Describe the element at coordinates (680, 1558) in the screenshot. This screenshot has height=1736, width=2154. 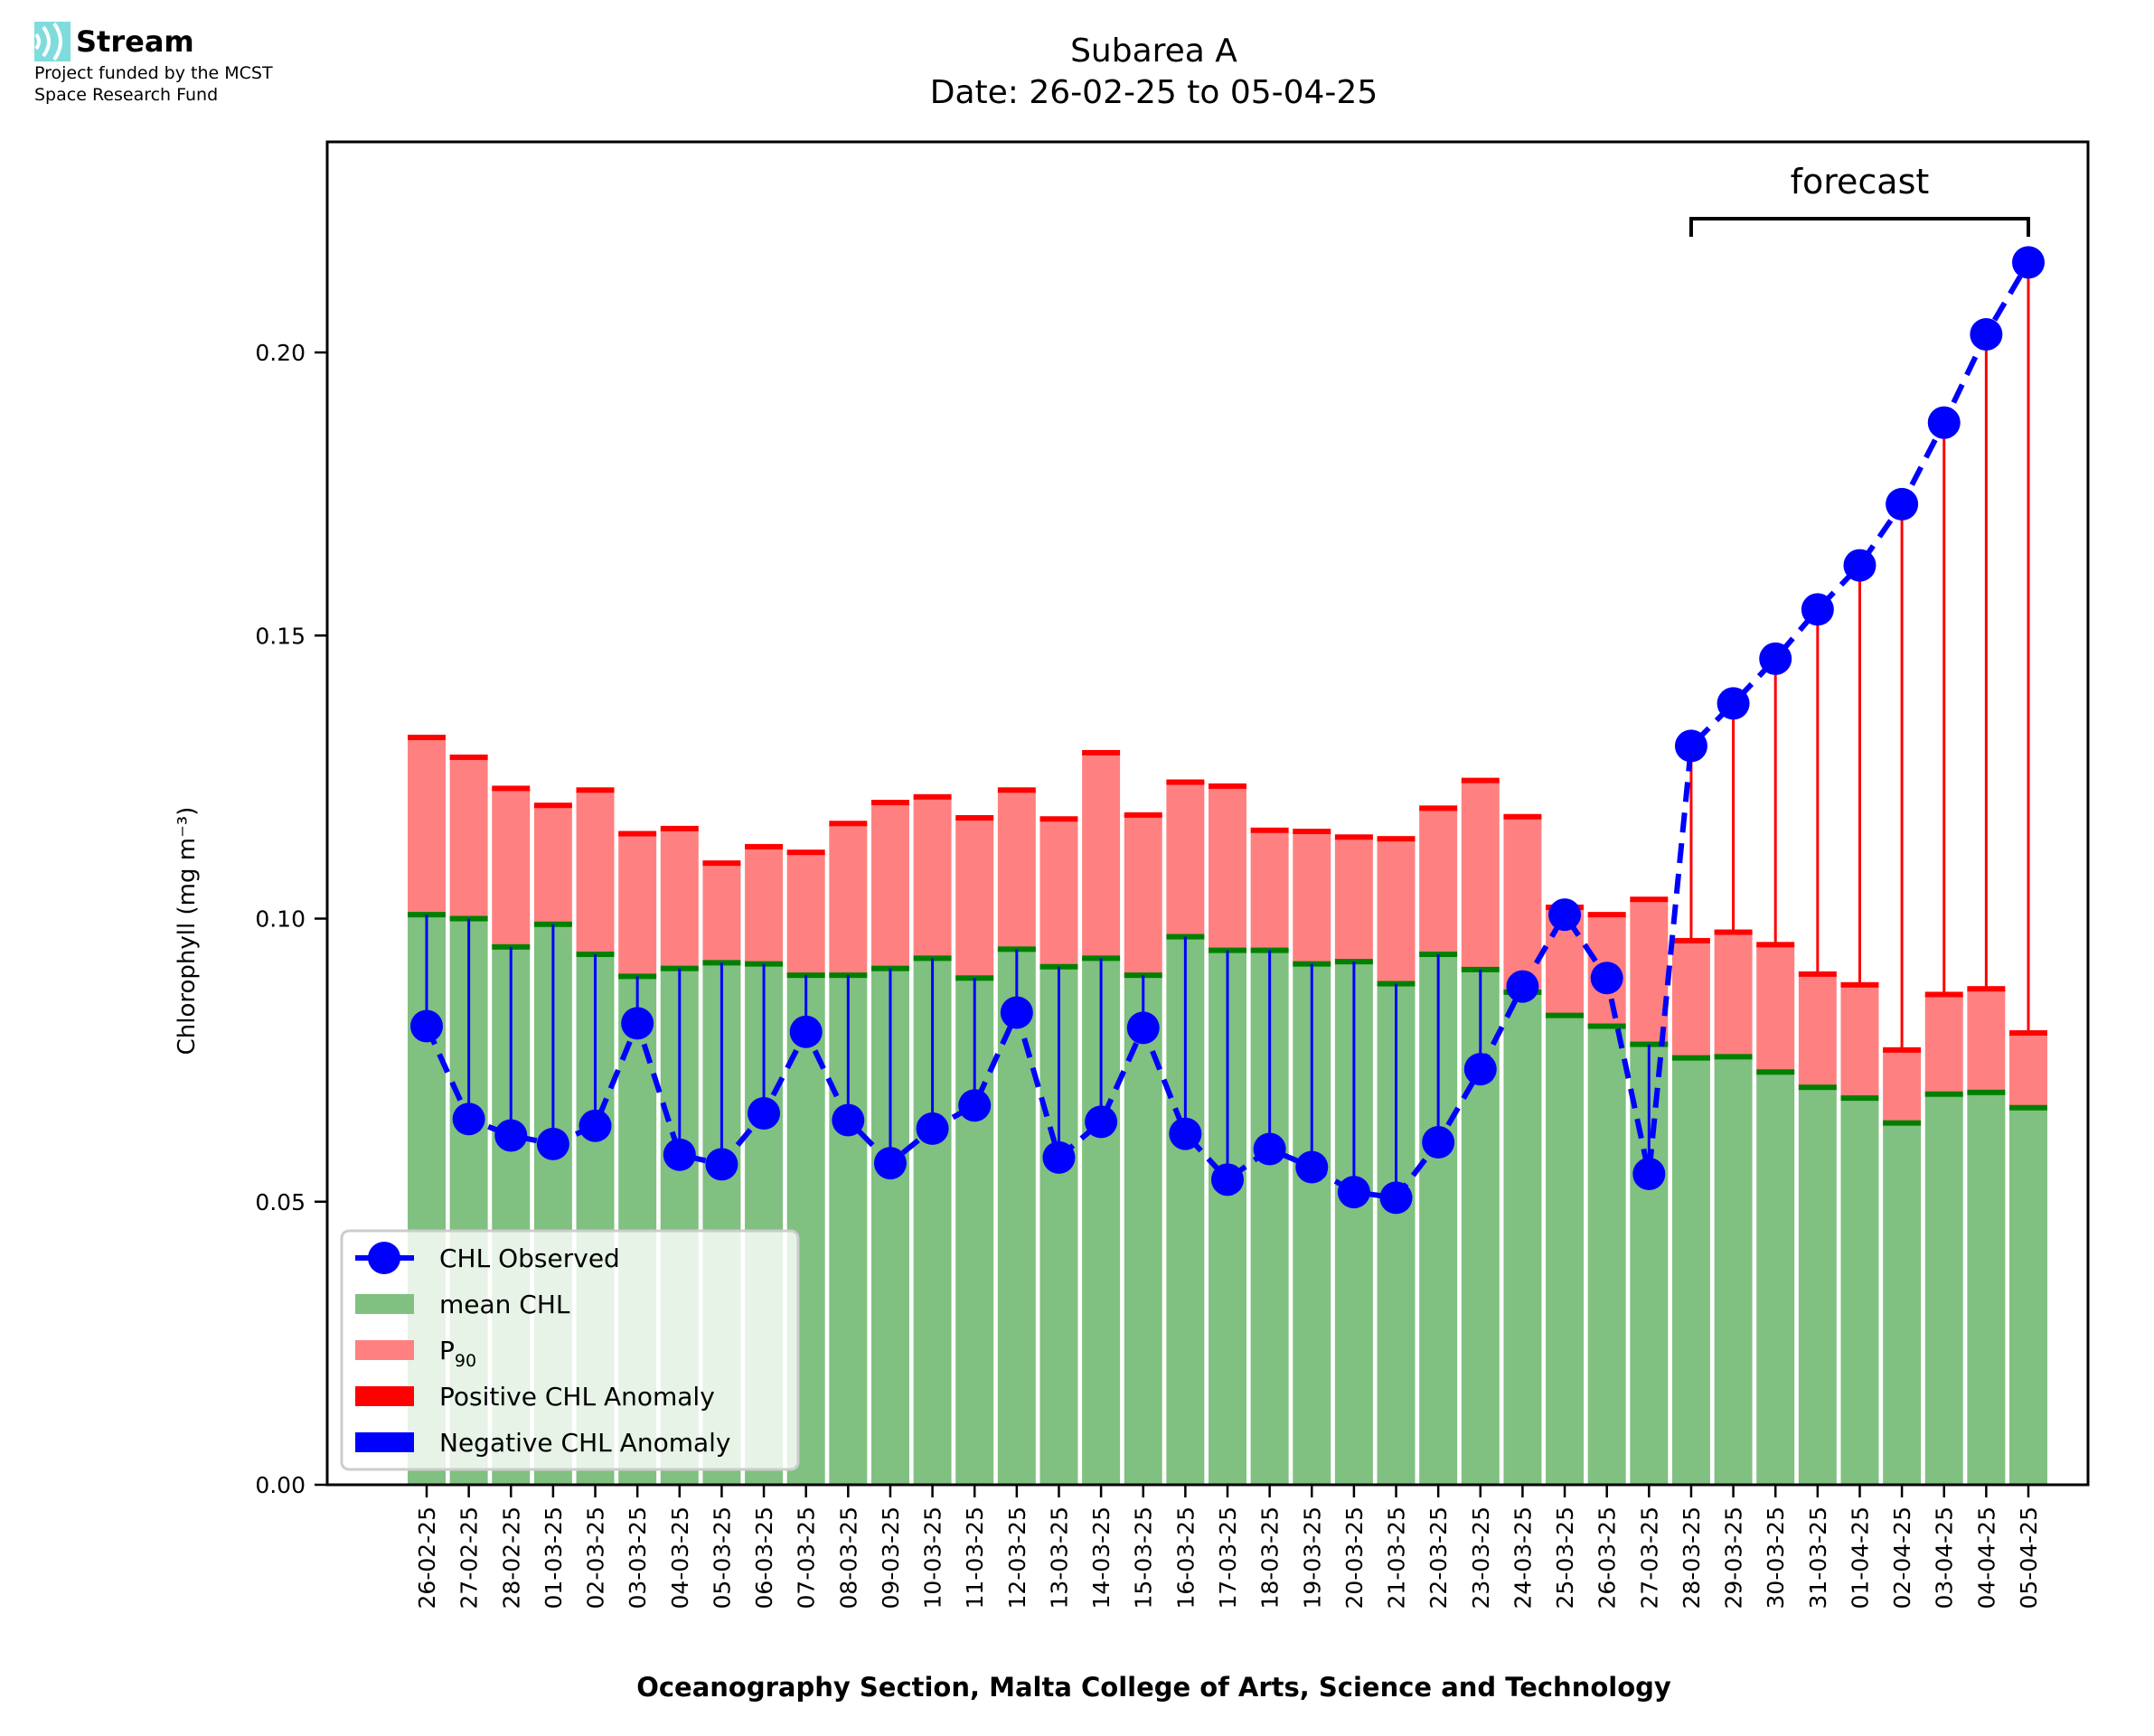
I see `x-tick-label: 04-03-25` at that location.